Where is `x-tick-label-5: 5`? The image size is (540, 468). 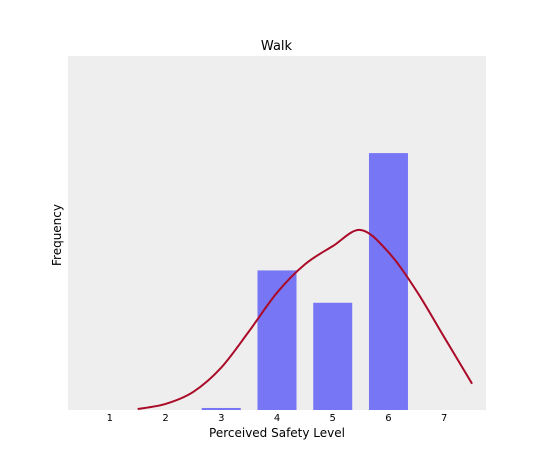
x-tick-label-5: 5 is located at coordinates (333, 418).